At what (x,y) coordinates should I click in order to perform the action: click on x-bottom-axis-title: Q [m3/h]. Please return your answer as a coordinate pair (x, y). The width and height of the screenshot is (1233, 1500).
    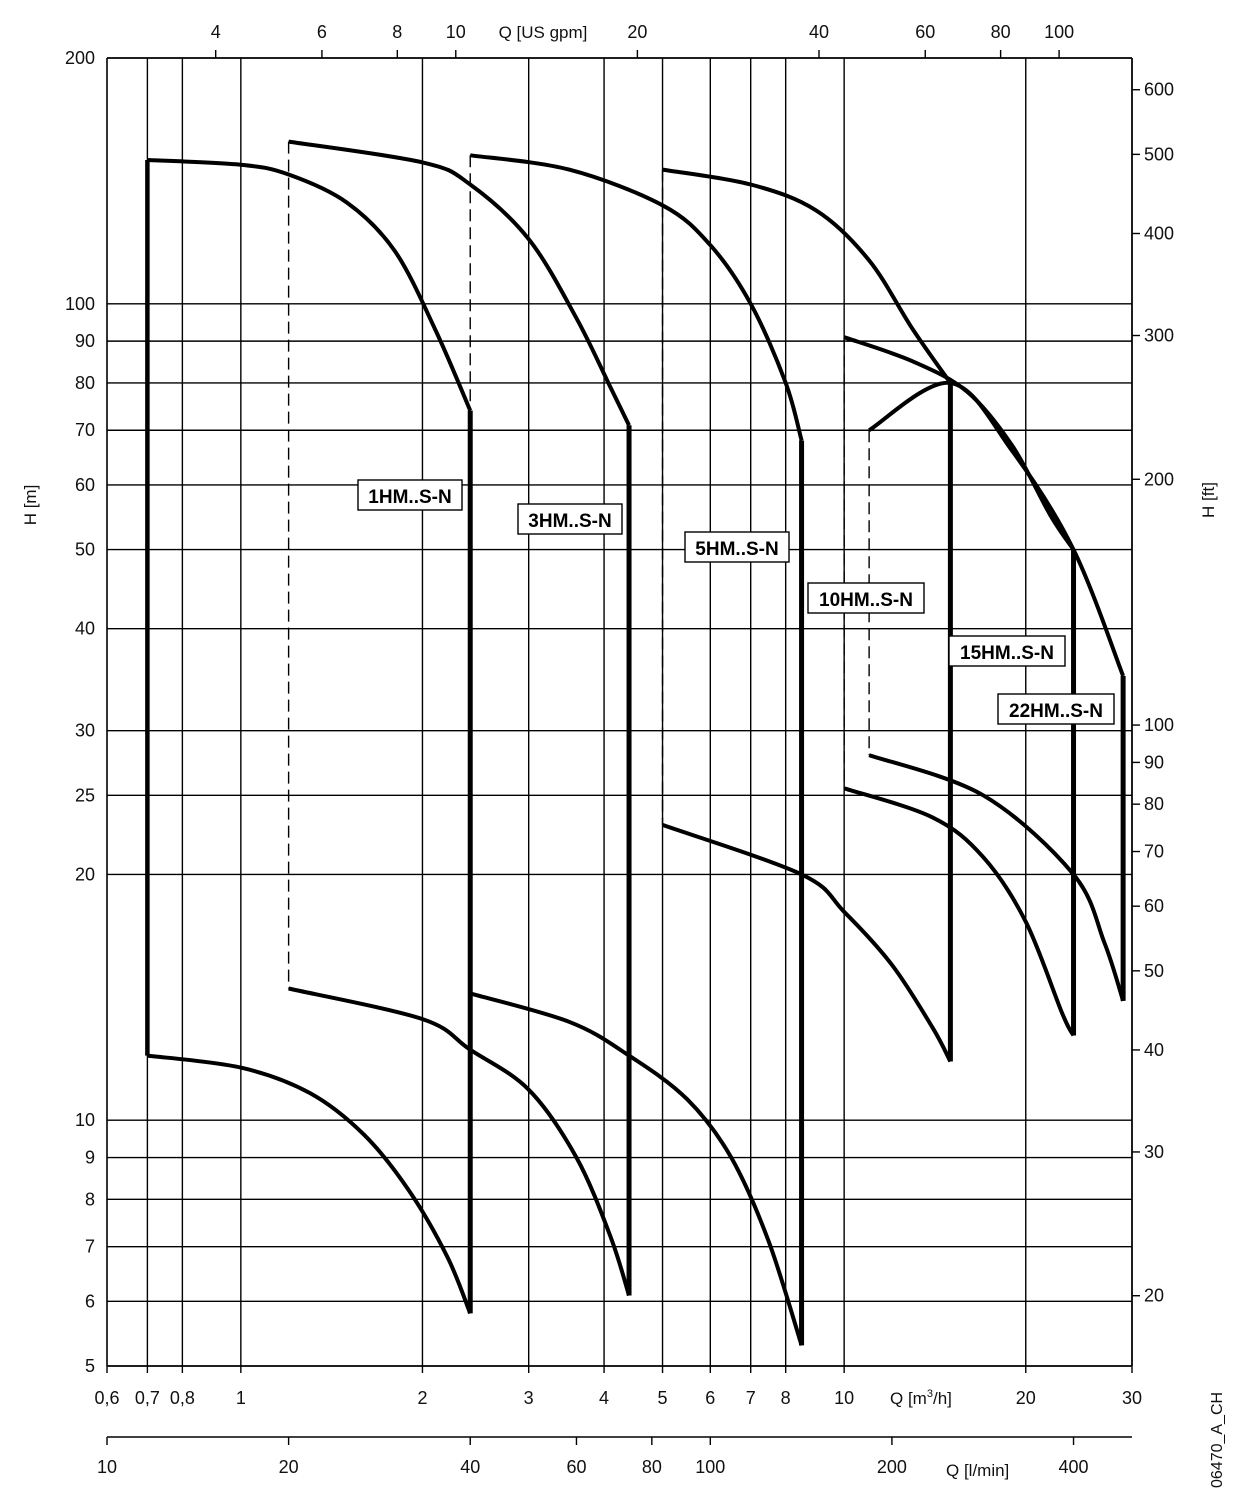
    Looking at the image, I should click on (921, 1398).